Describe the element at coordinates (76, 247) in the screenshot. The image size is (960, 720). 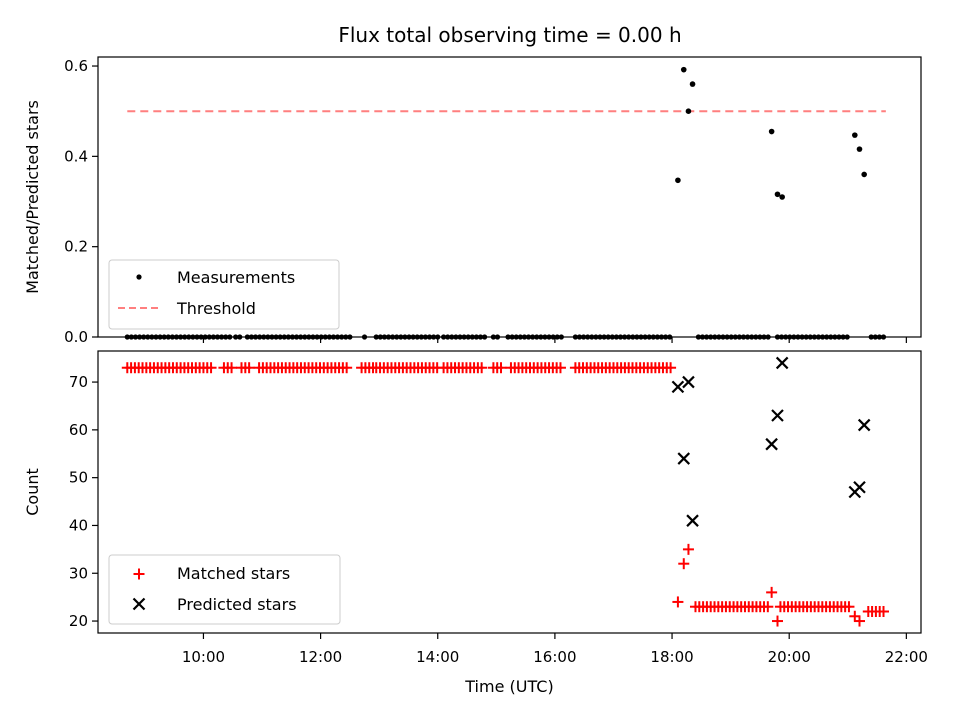
I see `y-tick-label: 0.2` at that location.